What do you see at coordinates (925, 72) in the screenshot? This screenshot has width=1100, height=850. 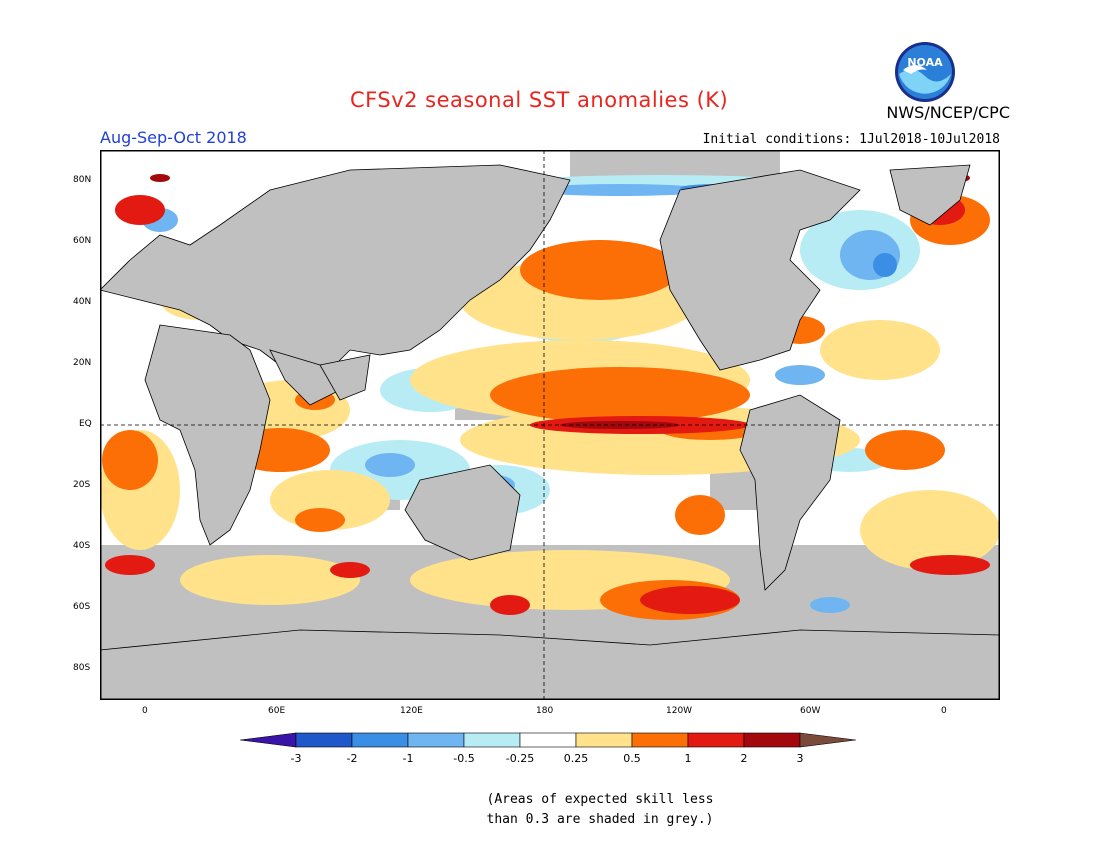 I see `noaa-logo: NOAA` at bounding box center [925, 72].